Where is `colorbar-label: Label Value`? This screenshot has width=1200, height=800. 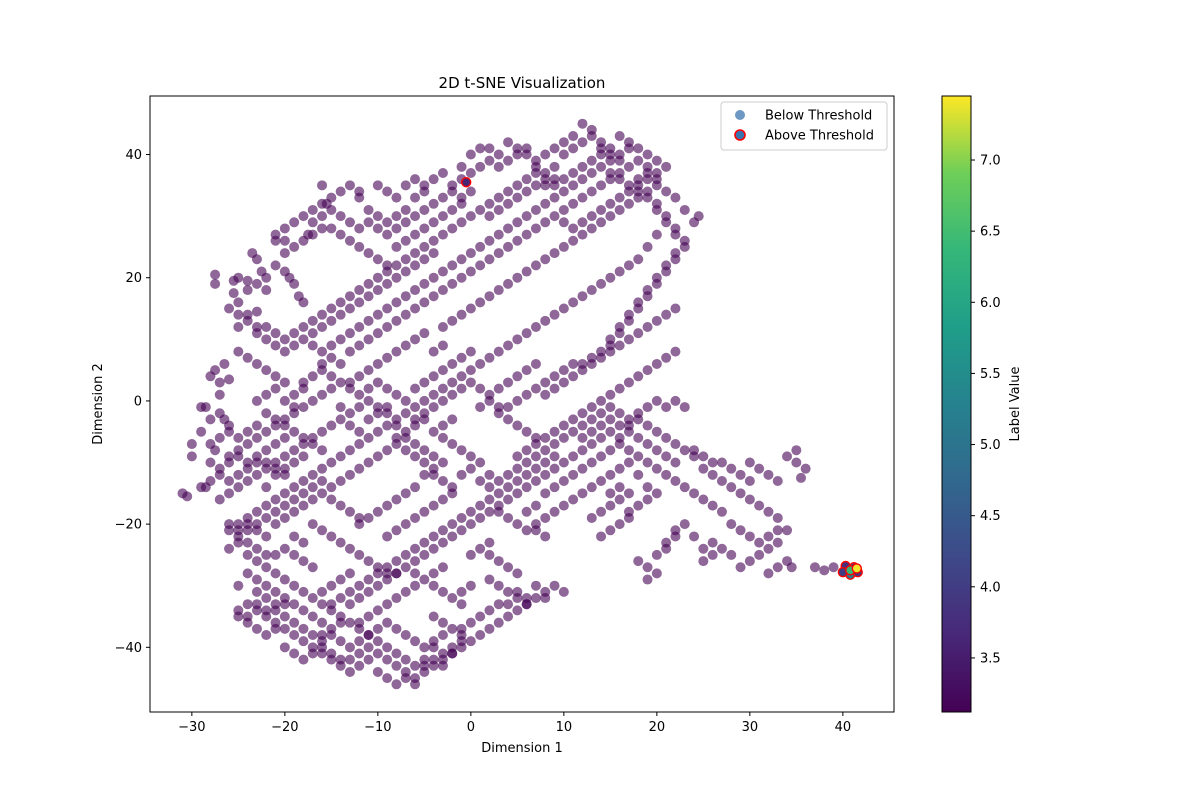
colorbar-label: Label Value is located at coordinates (1015, 404).